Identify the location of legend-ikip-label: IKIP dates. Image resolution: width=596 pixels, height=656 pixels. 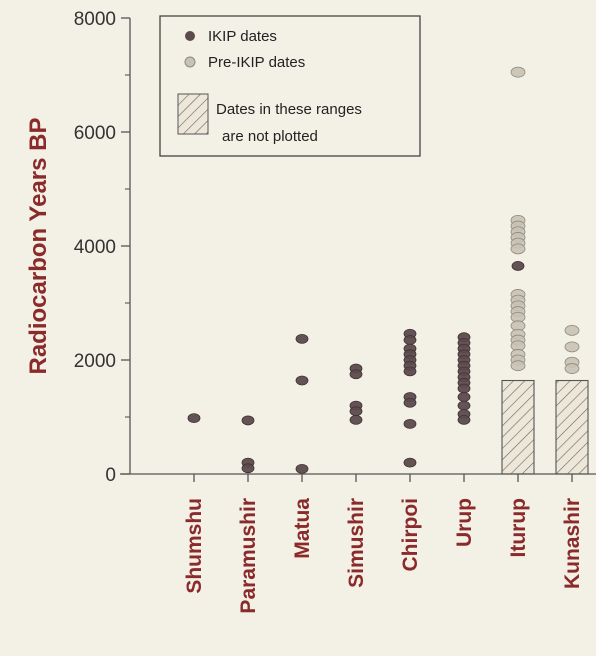
(242, 36).